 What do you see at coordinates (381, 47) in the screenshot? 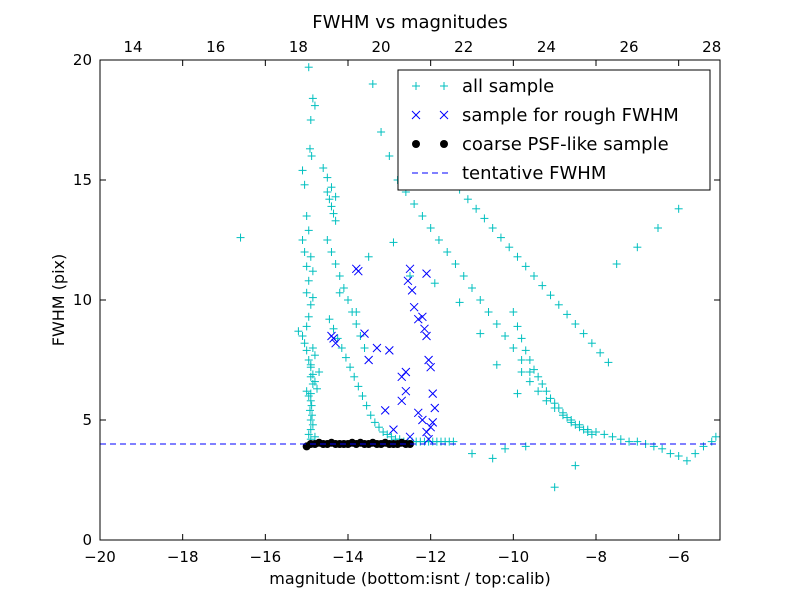
I see `top-tick-label: 20` at bounding box center [381, 47].